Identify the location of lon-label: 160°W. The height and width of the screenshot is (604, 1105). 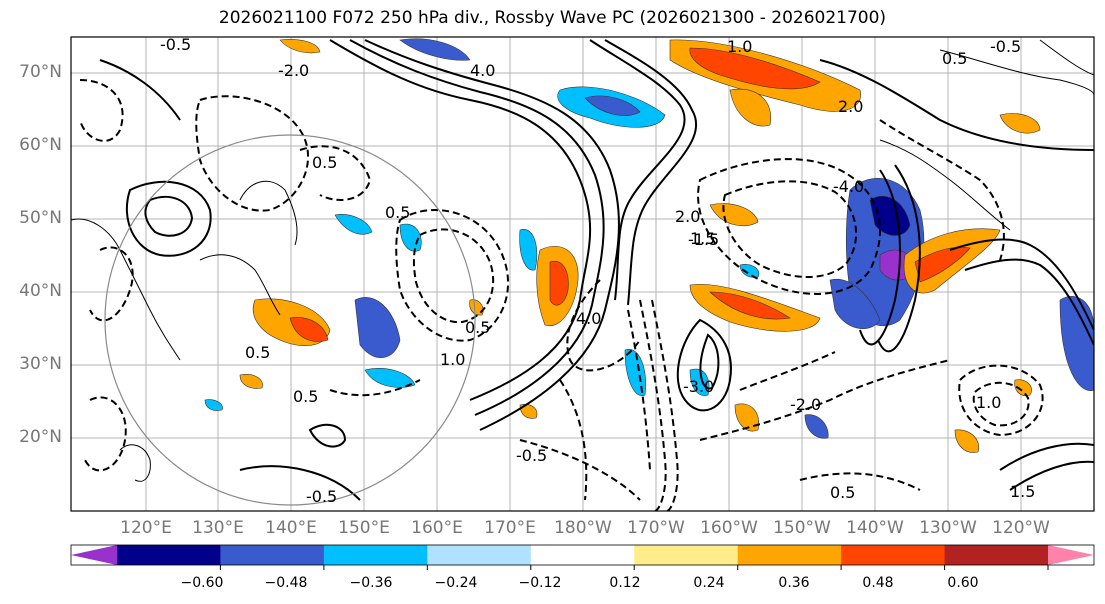
(729, 528).